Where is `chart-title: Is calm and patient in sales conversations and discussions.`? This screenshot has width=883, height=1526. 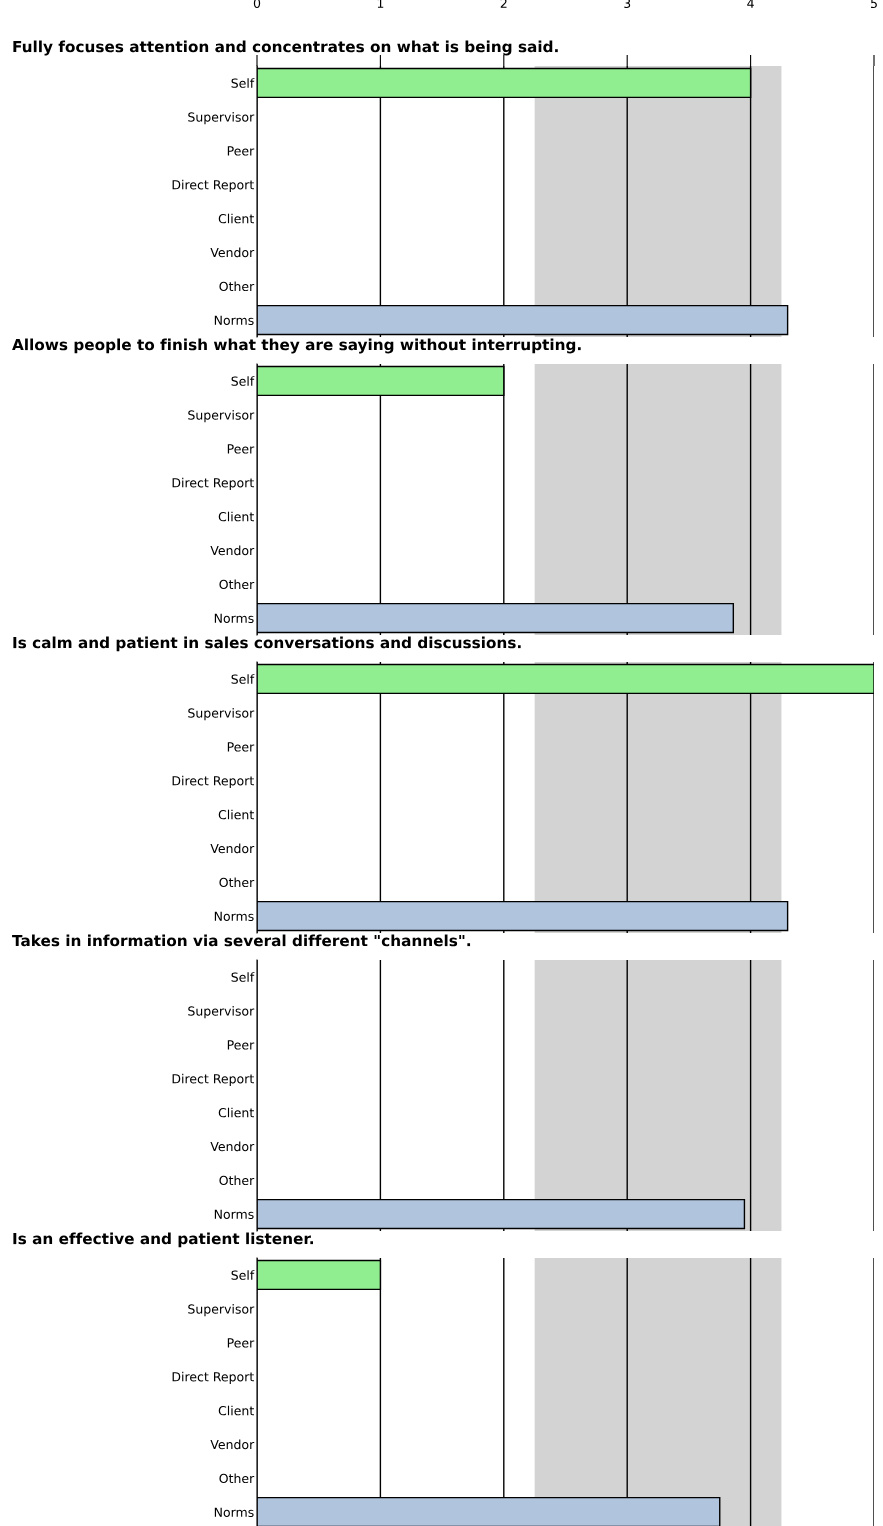
chart-title: Is calm and patient in sales conversations and discussions. is located at coordinates (267, 644).